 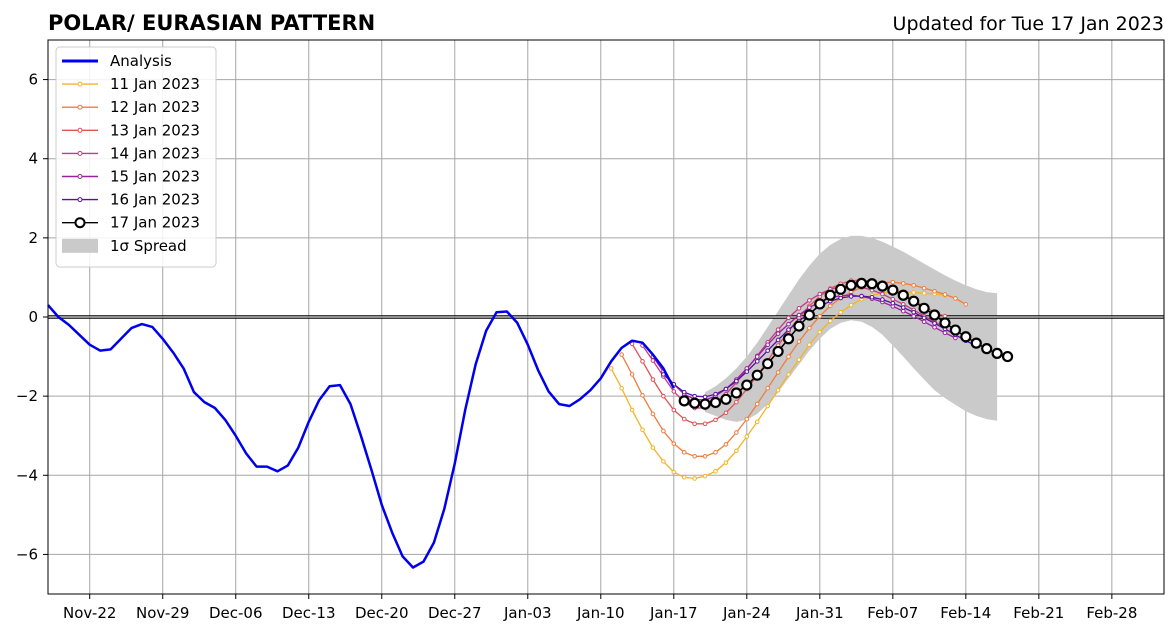 What do you see at coordinates (155, 153) in the screenshot?
I see `legend-label: 14 Jan 2023` at bounding box center [155, 153].